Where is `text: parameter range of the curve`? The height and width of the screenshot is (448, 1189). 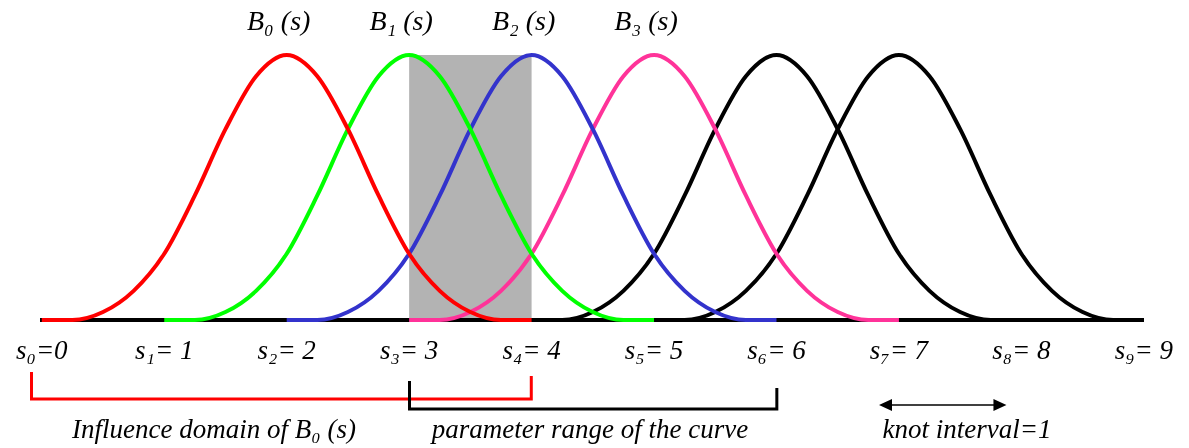
text: parameter range of the curve is located at coordinates (589, 429).